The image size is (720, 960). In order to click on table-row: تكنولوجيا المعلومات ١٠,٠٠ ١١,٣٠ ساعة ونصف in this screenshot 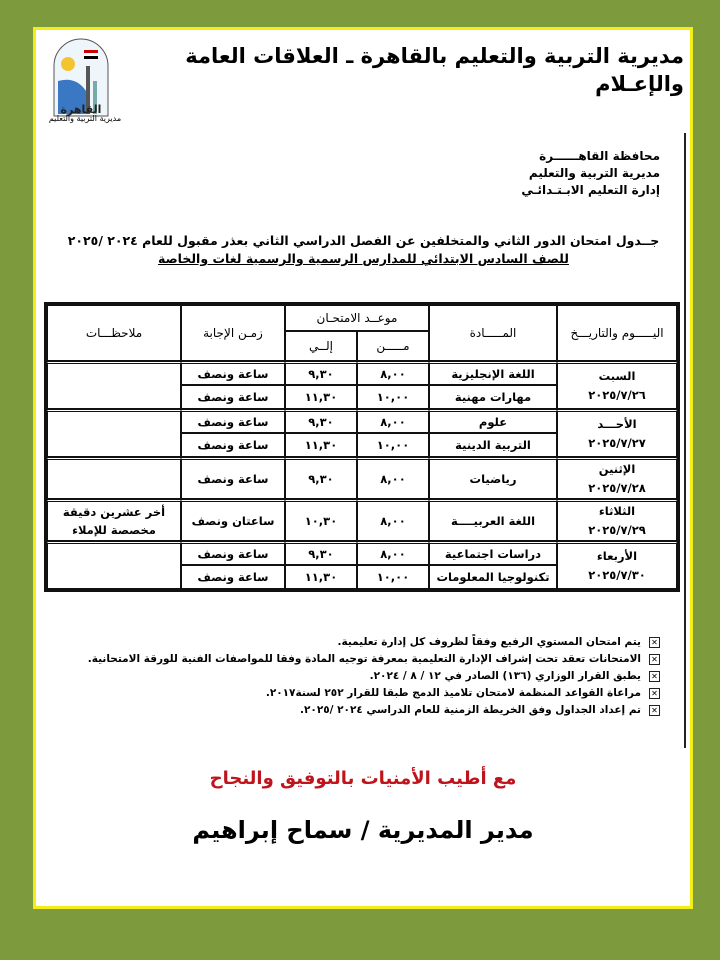, I will do `click(362, 577)`.